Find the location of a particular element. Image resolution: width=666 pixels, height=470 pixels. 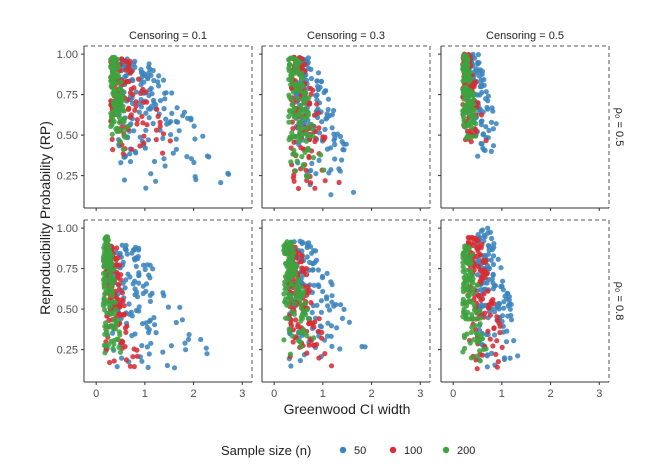

facet-panel is located at coordinates (524, 128).